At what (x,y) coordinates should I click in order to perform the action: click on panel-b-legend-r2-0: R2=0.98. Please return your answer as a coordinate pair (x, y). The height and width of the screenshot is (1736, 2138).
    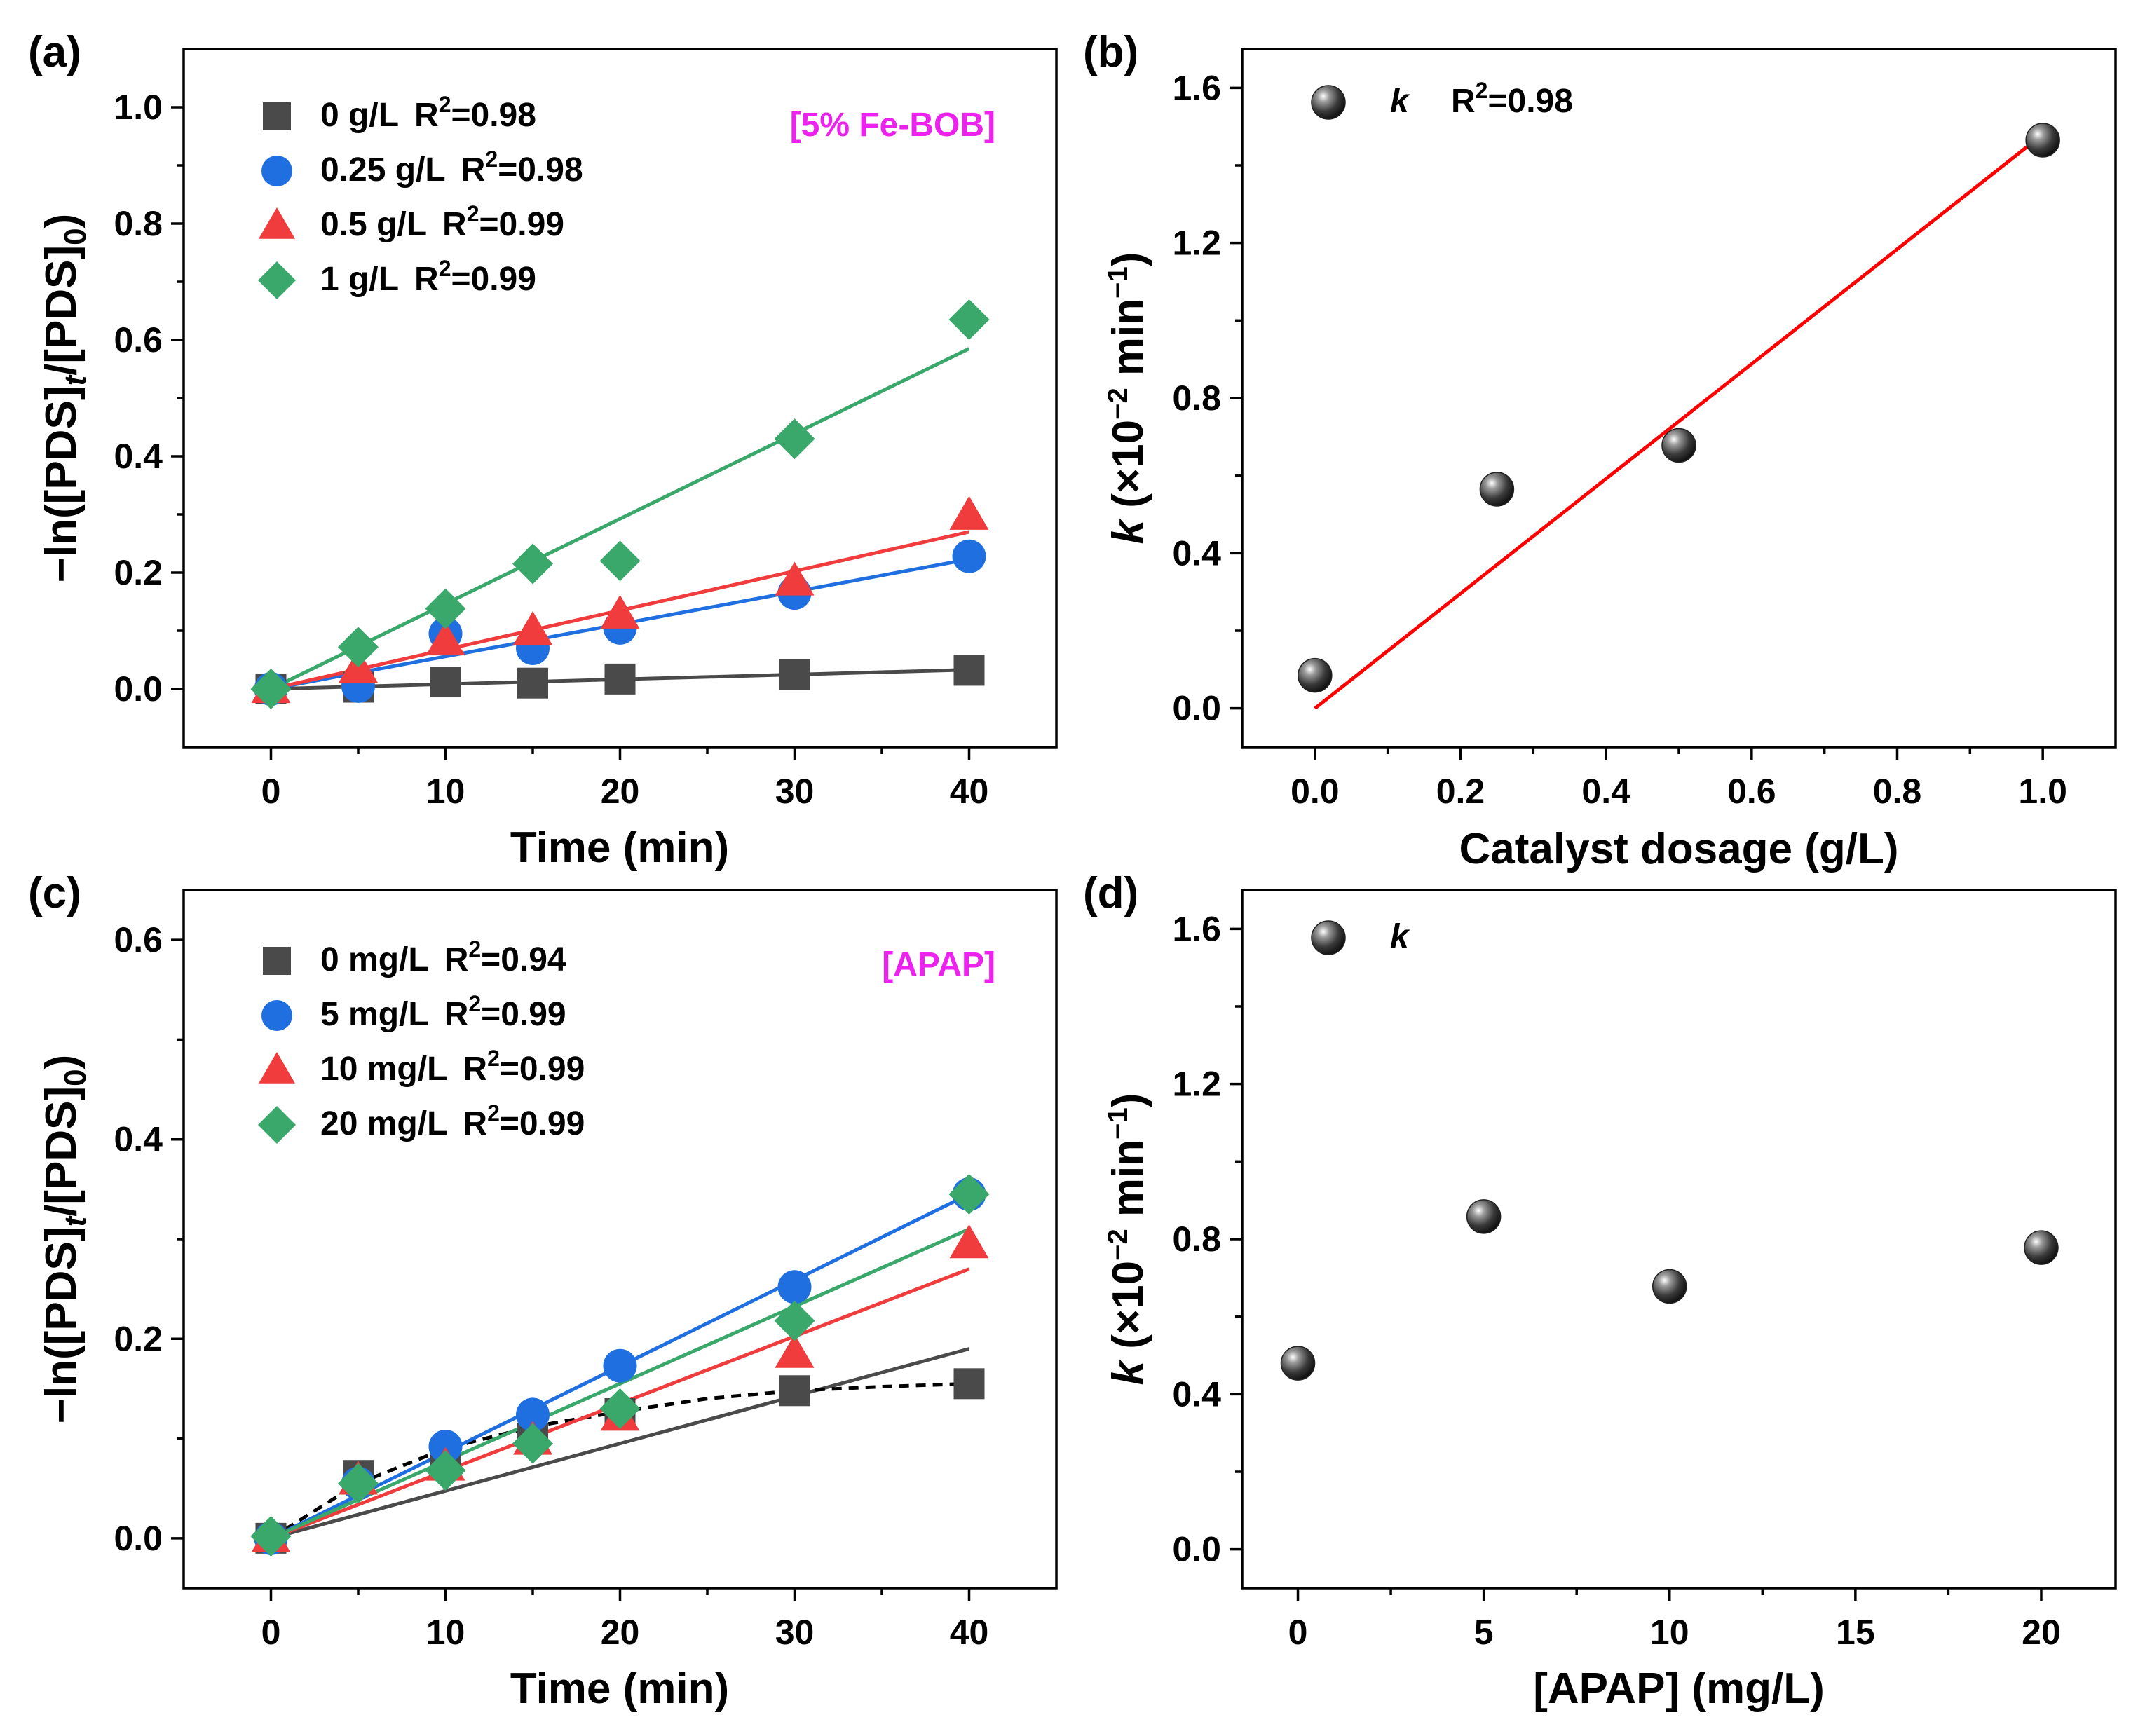
    Looking at the image, I should click on (1512, 99).